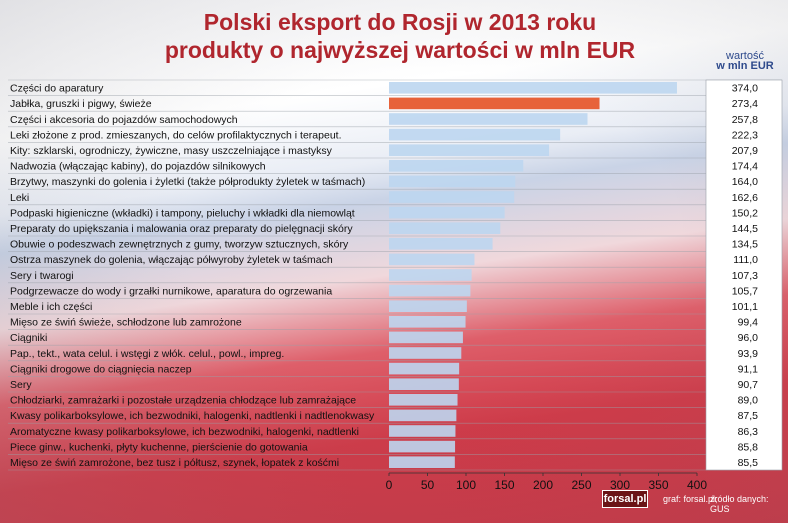 Image resolution: width=788 pixels, height=523 pixels. What do you see at coordinates (504, 485) in the screenshot?
I see `x-tick-label: 150` at bounding box center [504, 485].